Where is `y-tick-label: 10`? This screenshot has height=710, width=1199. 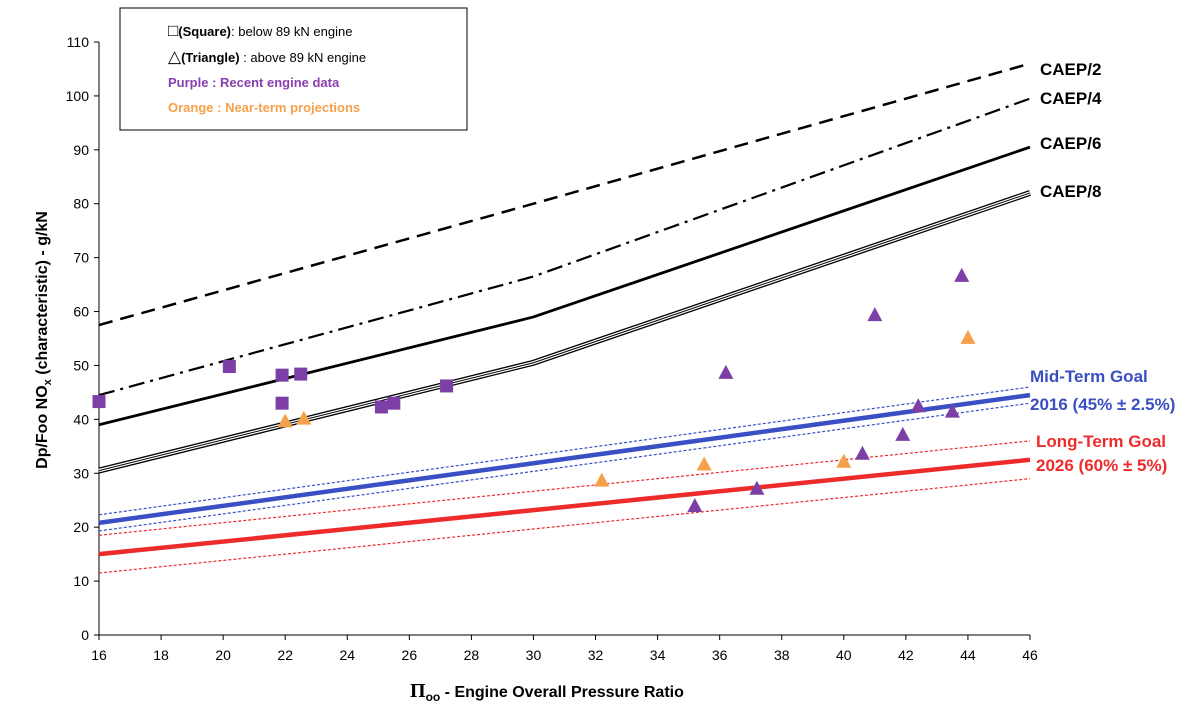
y-tick-label: 10 is located at coordinates (81, 581).